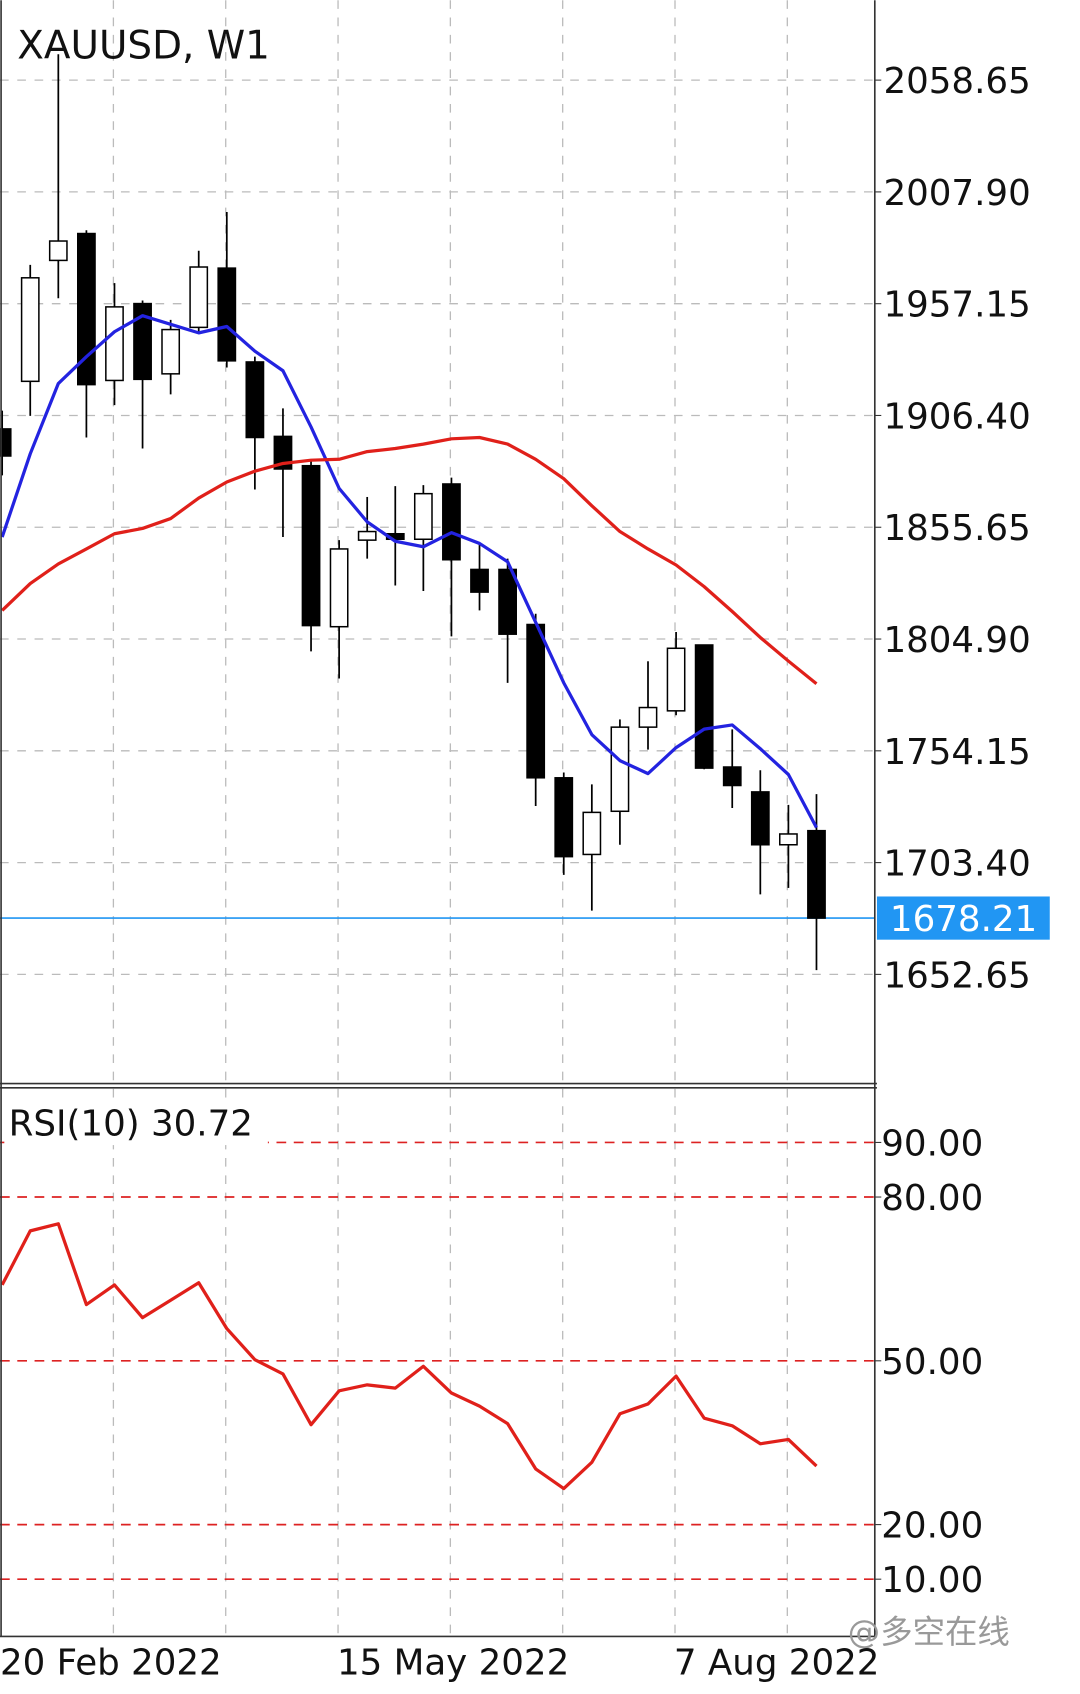 The image size is (1080, 1694). I want to click on title-backdrop, so click(136, 1122).